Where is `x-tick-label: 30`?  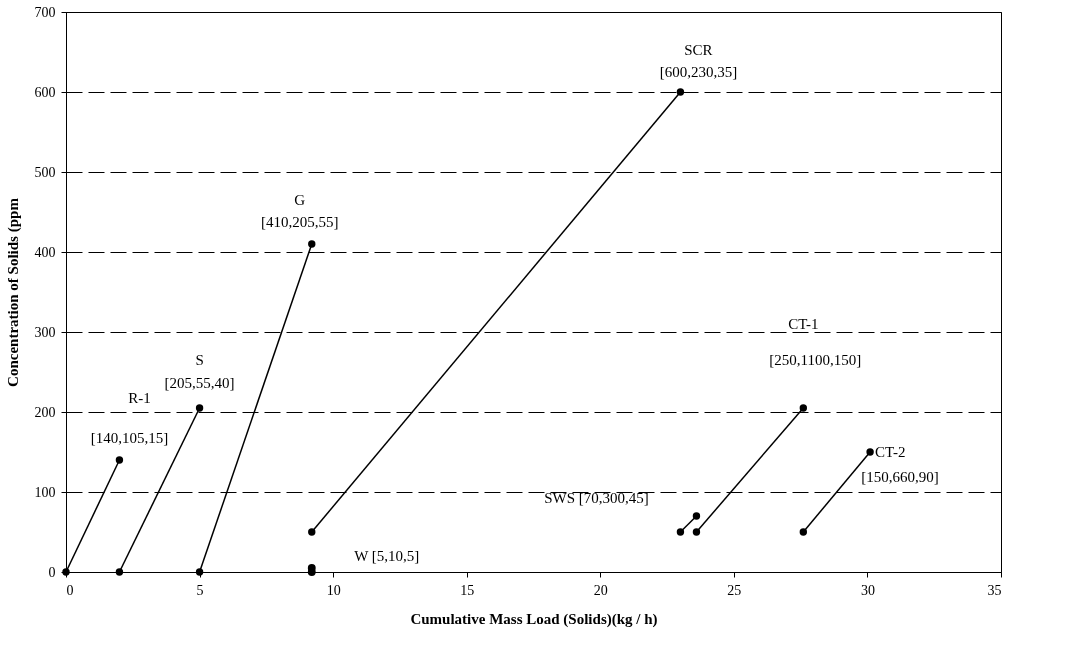
x-tick-label: 30 is located at coordinates (867, 590).